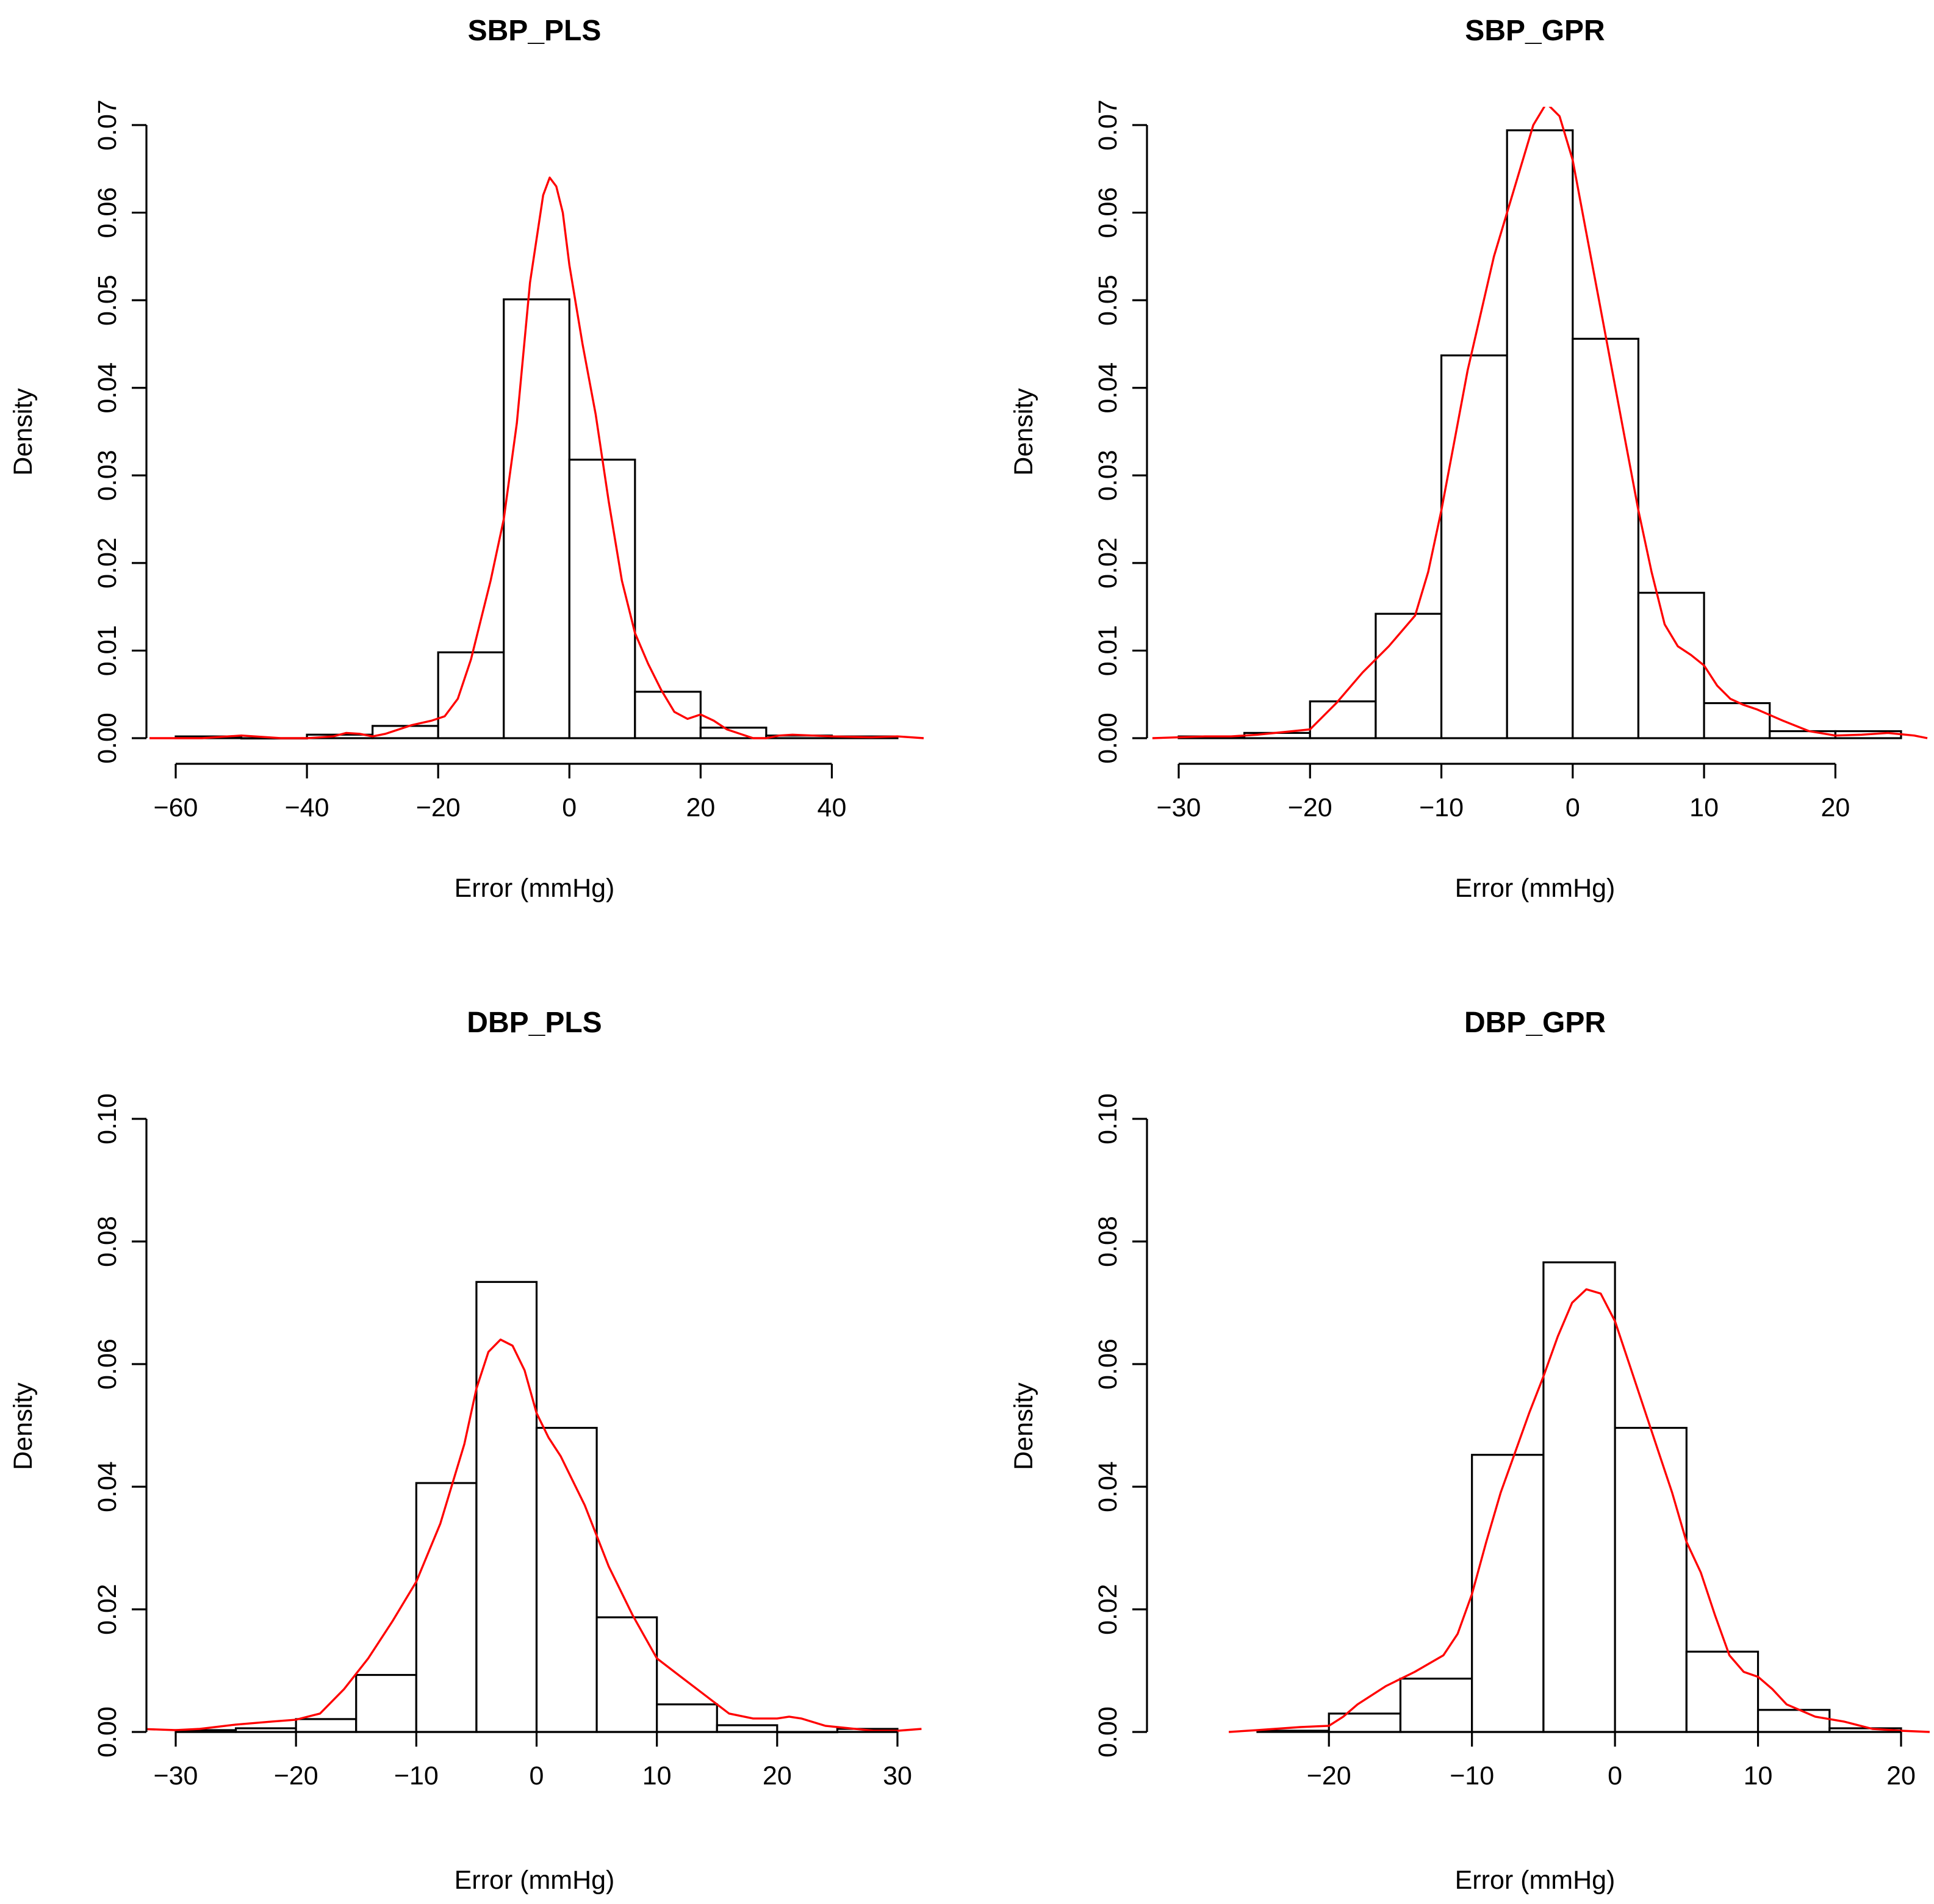 This screenshot has width=1934, height=1904. Describe the element at coordinates (1535, 1023) in the screenshot. I see `panel-title: DBP_GPR` at that location.